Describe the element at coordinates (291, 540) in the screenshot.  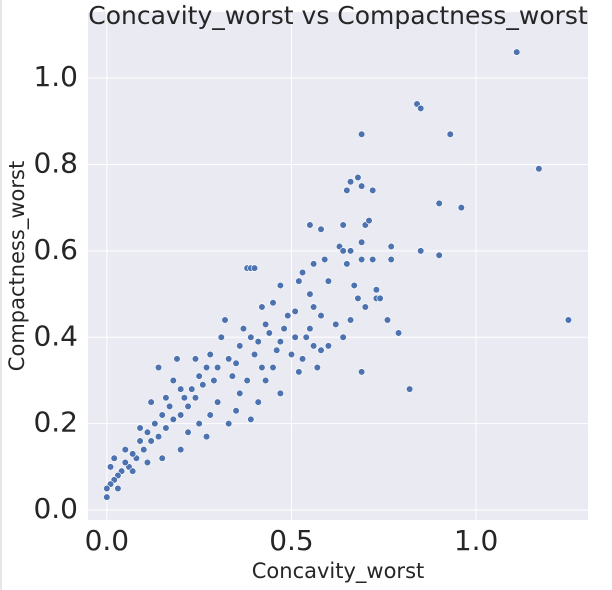
I see `x-tick-label: 0.5` at that location.